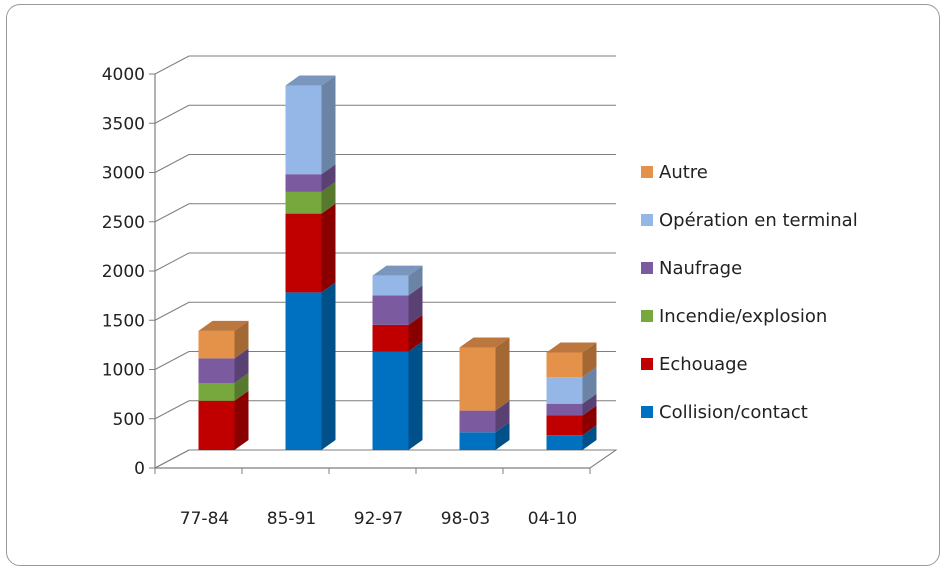  I want to click on y-tick-label: 2000, so click(123, 272).